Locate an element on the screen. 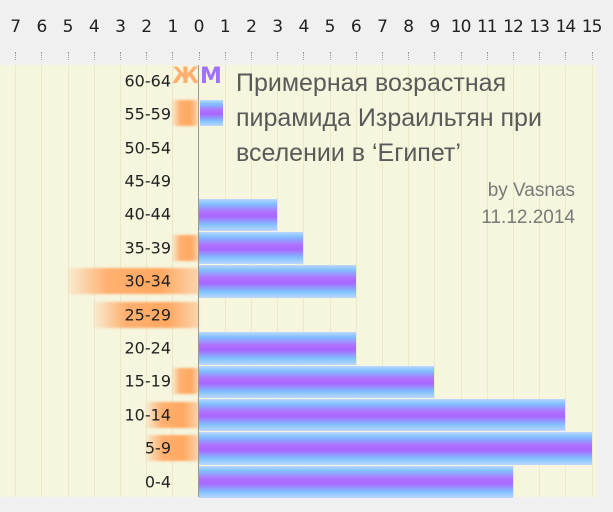  legend-female: Ж is located at coordinates (185, 76).